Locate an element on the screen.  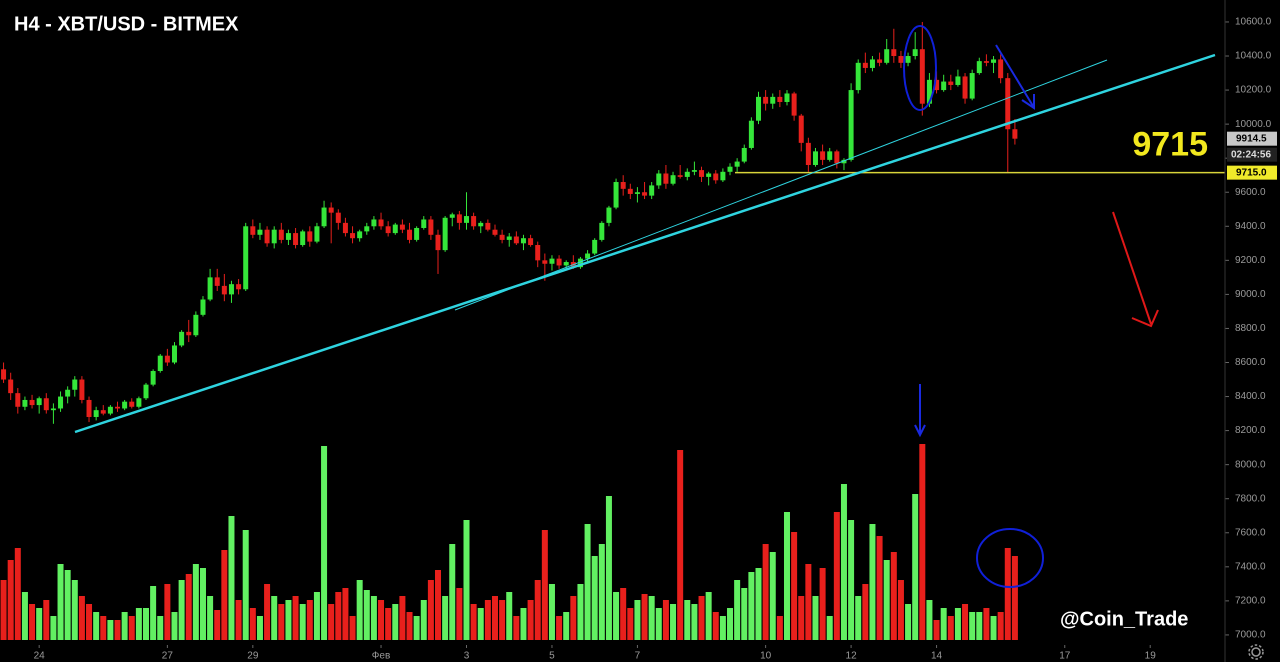
y-tick-label: 7800.0 is located at coordinates (1250, 498).